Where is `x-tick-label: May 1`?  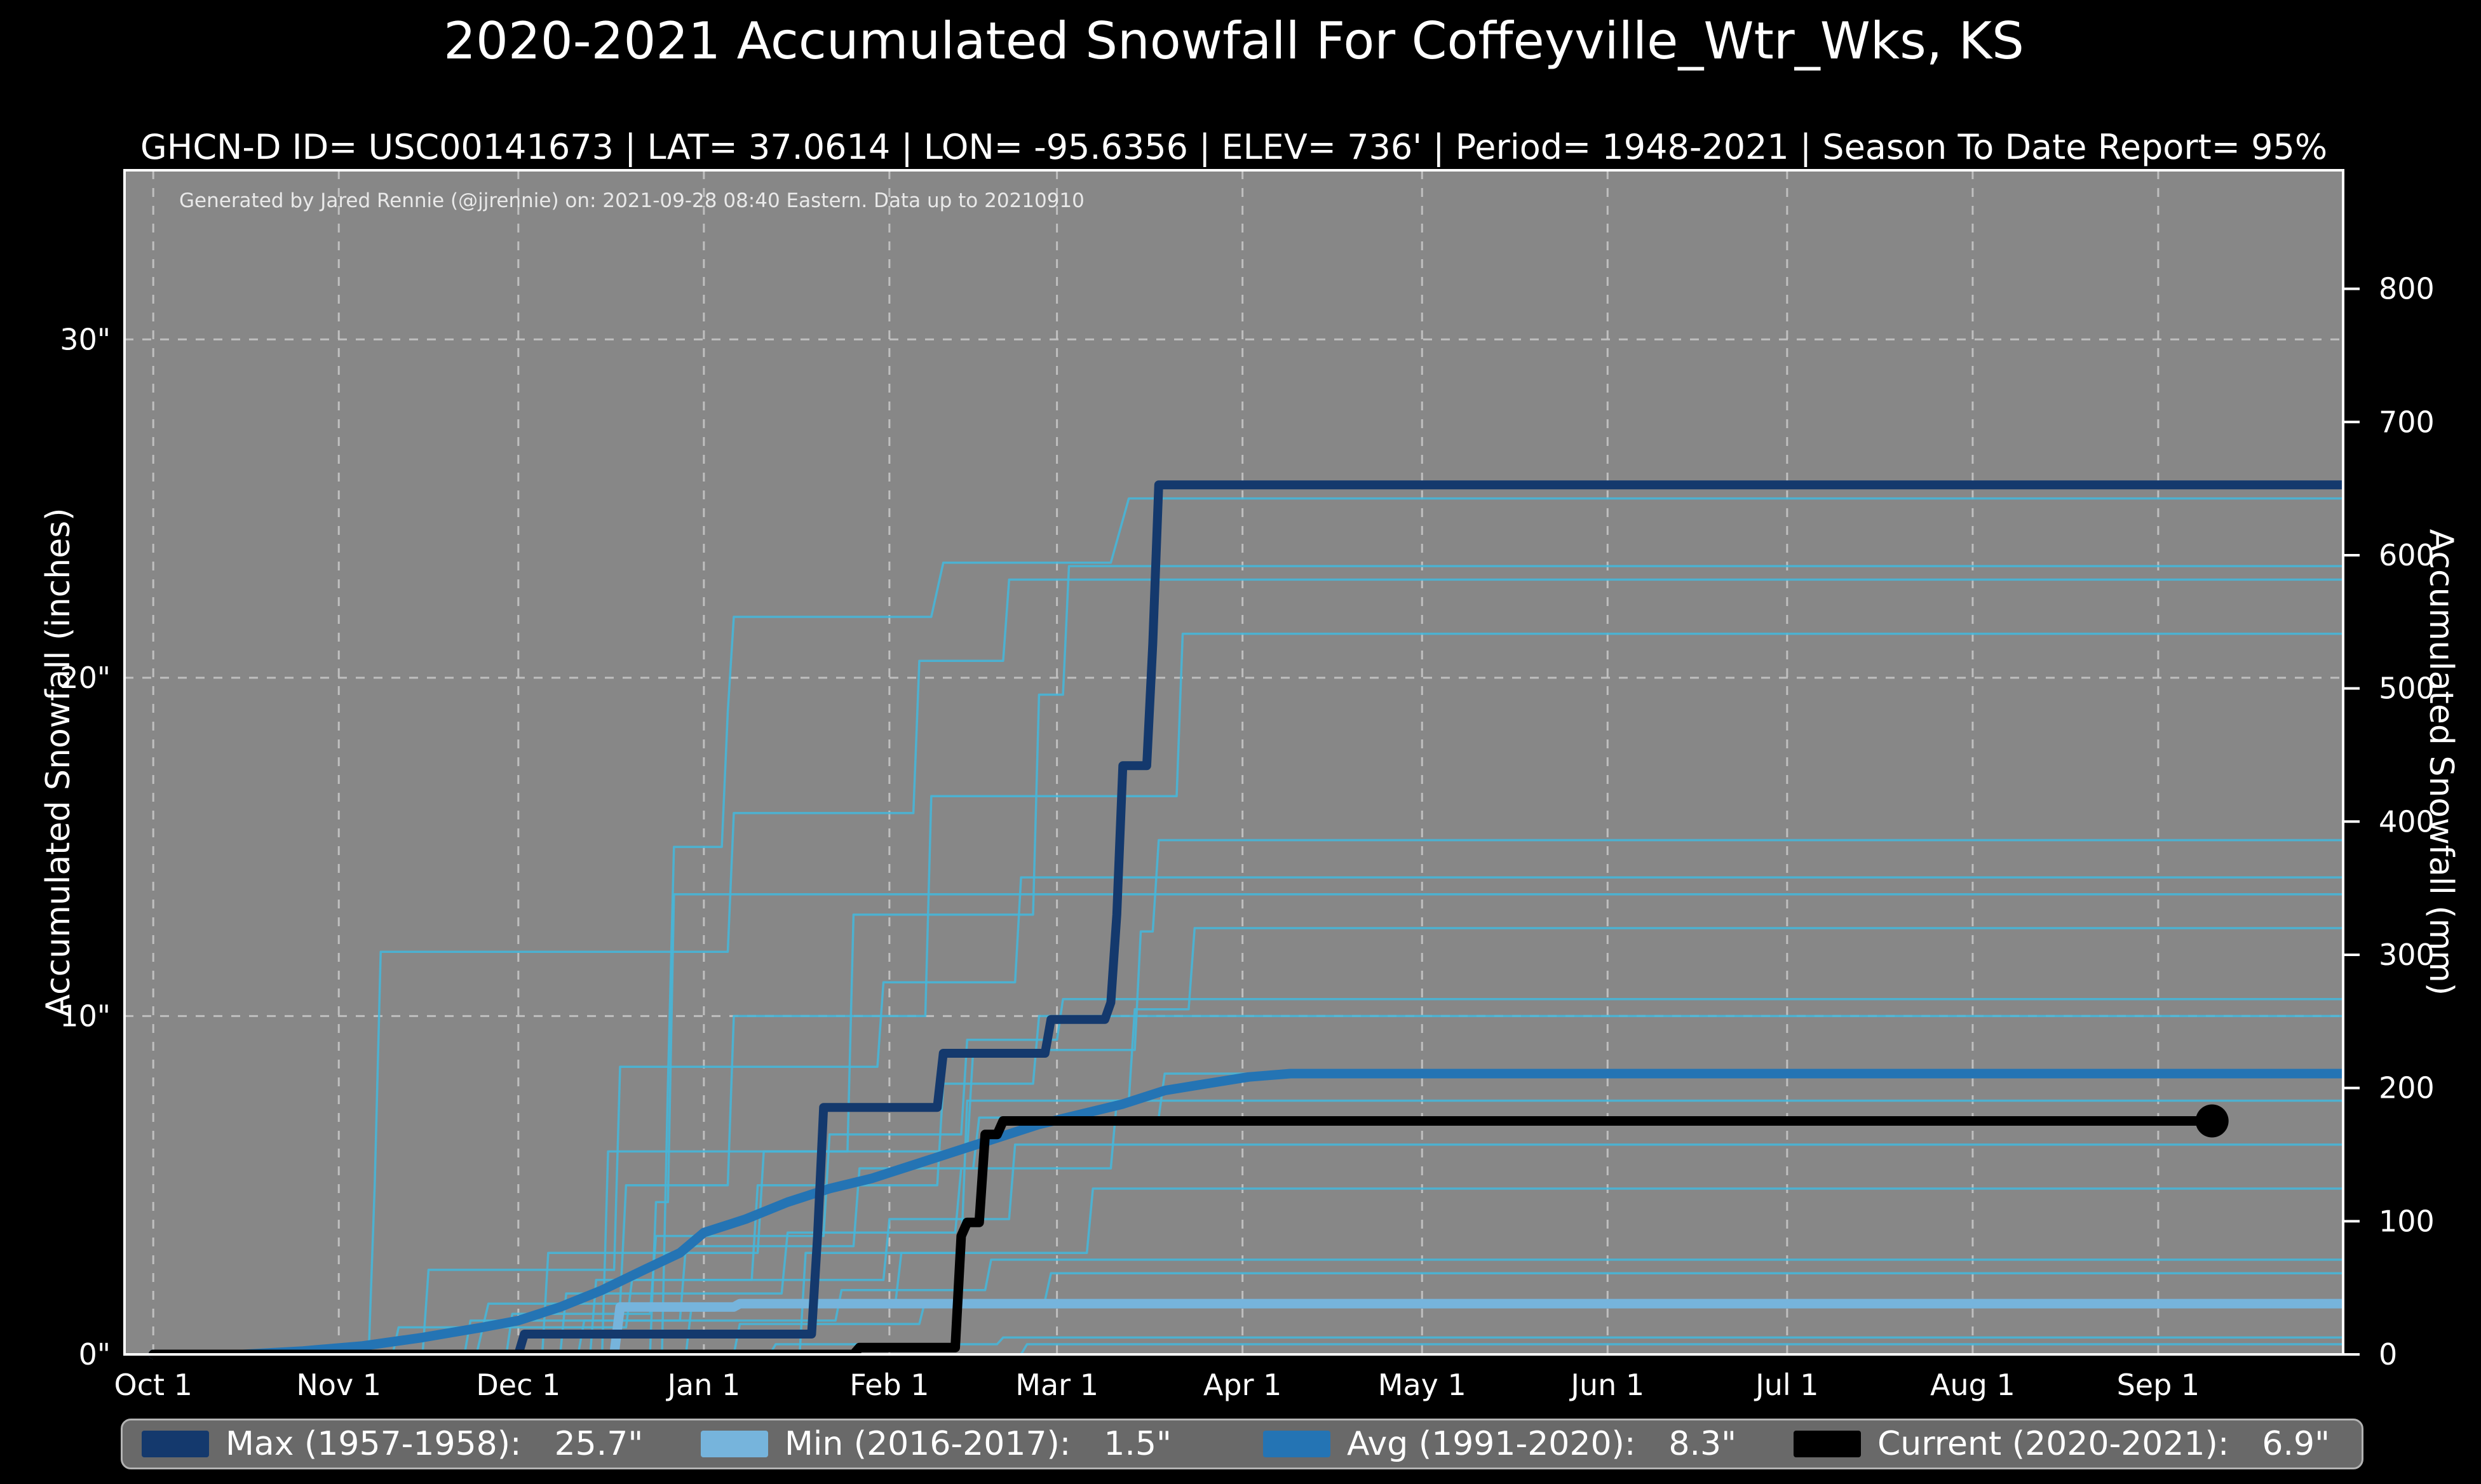
x-tick-label: May 1 is located at coordinates (1422, 1385).